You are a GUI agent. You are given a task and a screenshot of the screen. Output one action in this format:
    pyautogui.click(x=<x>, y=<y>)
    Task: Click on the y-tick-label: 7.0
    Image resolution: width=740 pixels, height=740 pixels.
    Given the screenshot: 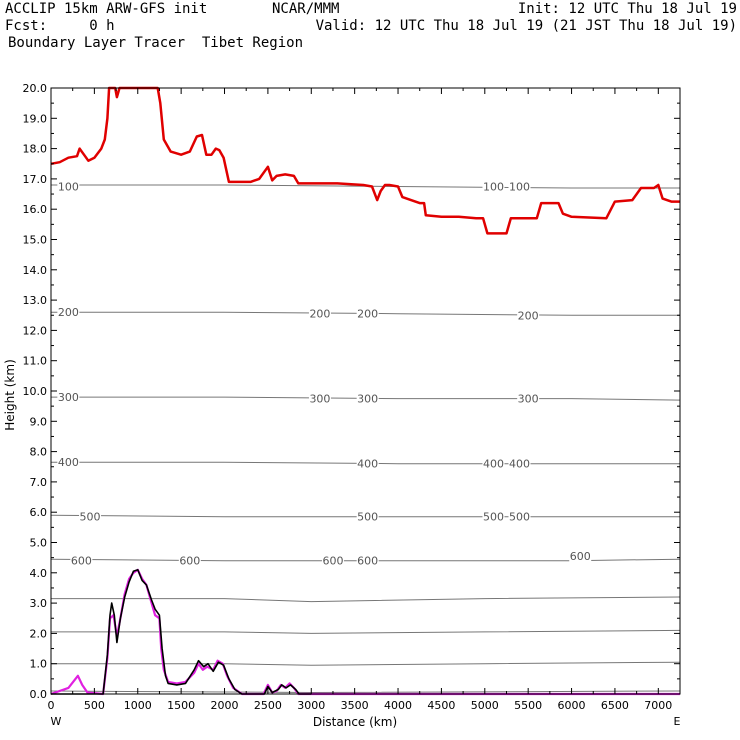 What is the action you would take?
    pyautogui.click(x=39, y=482)
    